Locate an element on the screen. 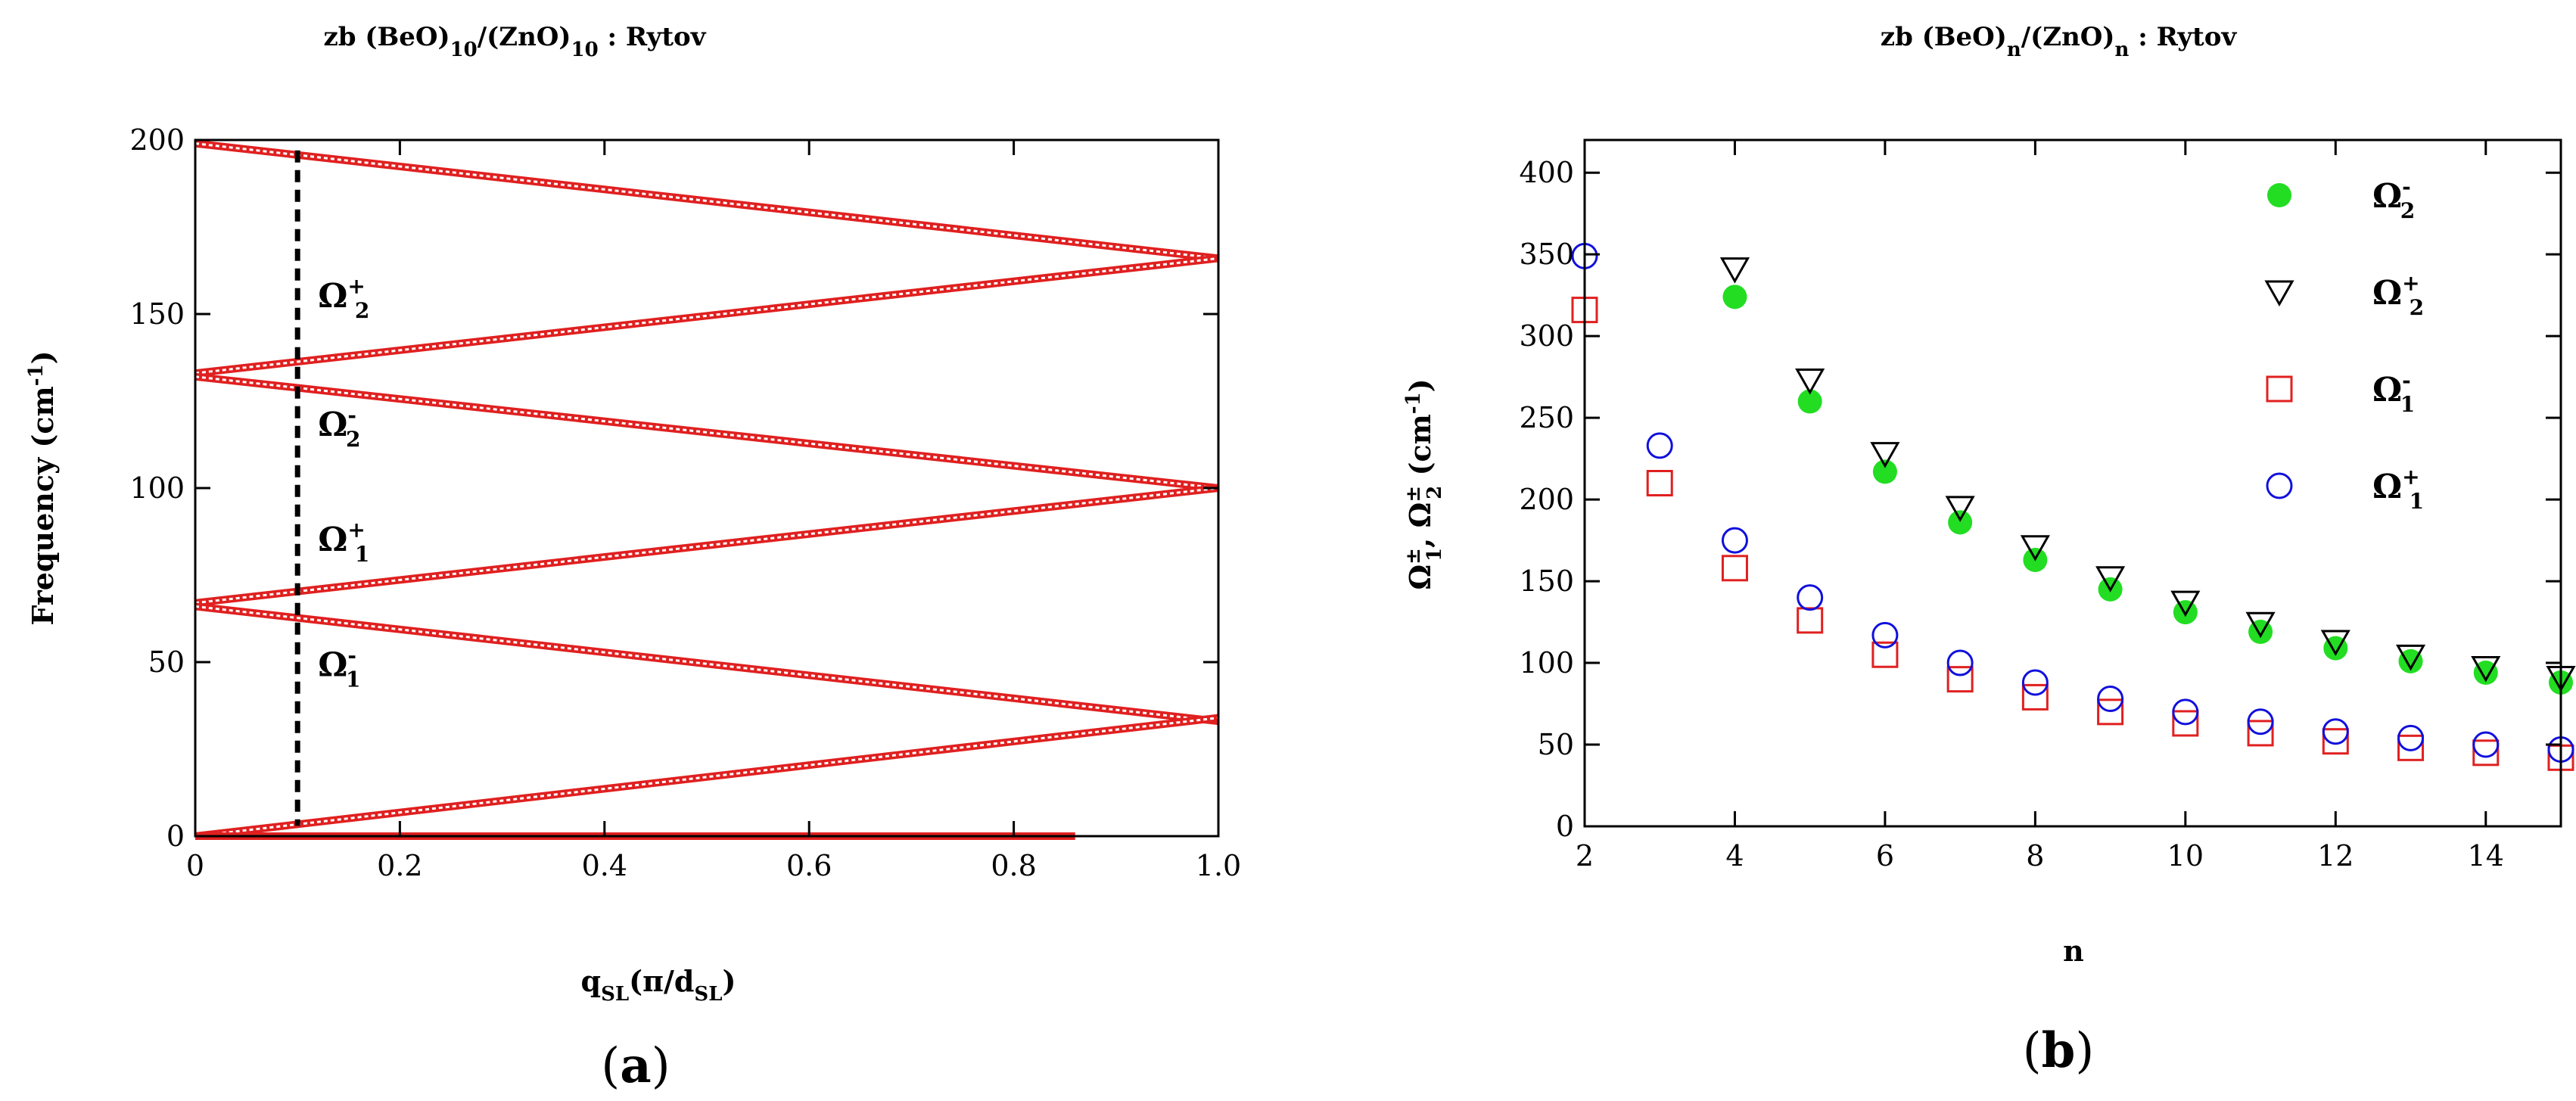  panel-b-legend-entry-2: Ω+ 2 is located at coordinates (2344, 295).